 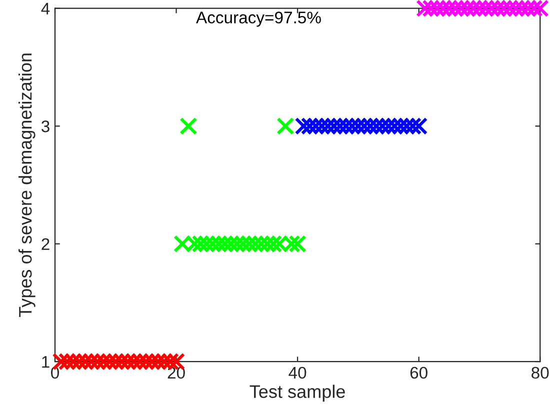 What do you see at coordinates (27, 186) in the screenshot?
I see `y-axis-title: Types of severe demagnetization` at bounding box center [27, 186].